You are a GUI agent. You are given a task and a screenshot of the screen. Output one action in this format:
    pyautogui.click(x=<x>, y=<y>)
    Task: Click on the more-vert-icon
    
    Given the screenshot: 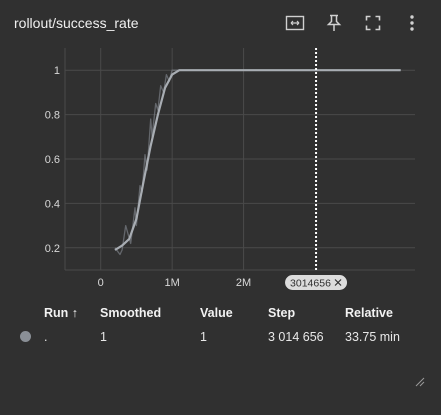 What is the action you would take?
    pyautogui.click(x=411, y=23)
    